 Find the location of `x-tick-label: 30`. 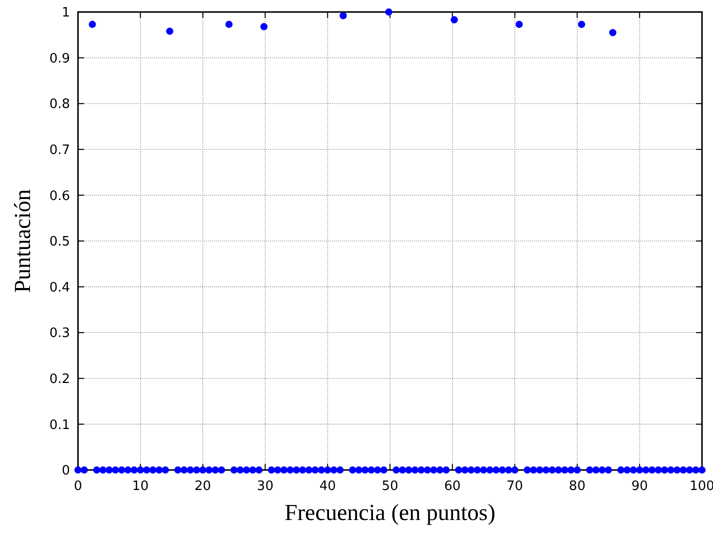

x-tick-label: 30 is located at coordinates (265, 486).